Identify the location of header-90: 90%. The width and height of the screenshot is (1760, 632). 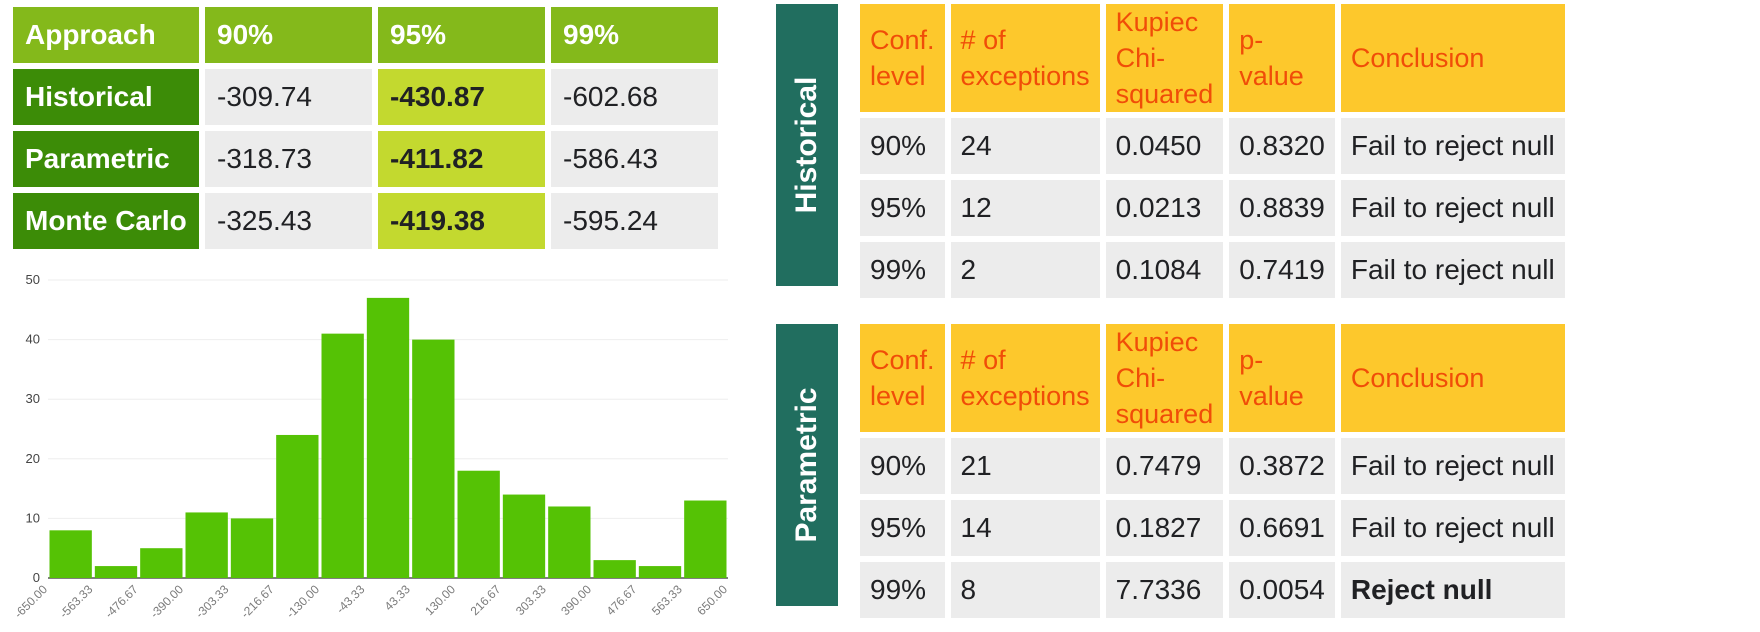
(288, 35).